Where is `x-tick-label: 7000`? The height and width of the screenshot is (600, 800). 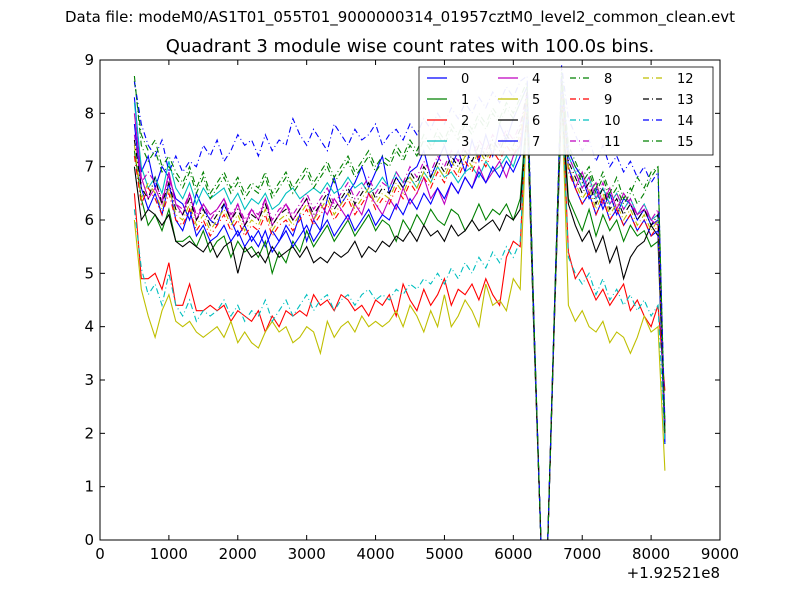 x-tick-label: 7000 is located at coordinates (582, 554).